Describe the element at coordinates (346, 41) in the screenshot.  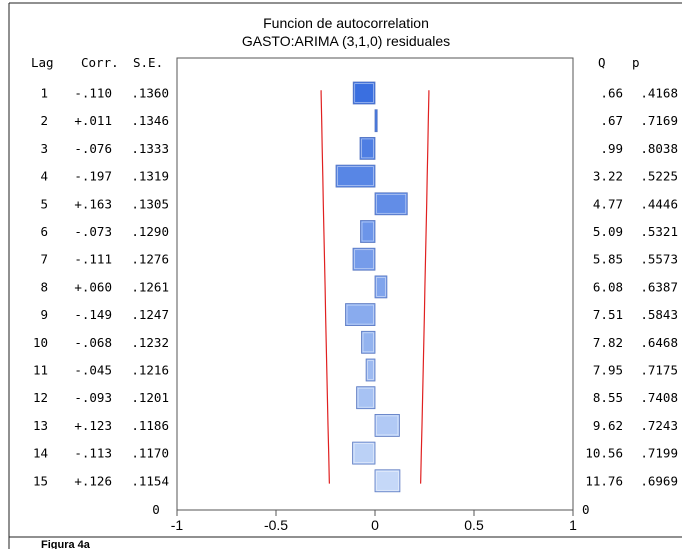
I see `chart-subtitle: GASTO:ARIMA (3,1,0) residuales` at that location.